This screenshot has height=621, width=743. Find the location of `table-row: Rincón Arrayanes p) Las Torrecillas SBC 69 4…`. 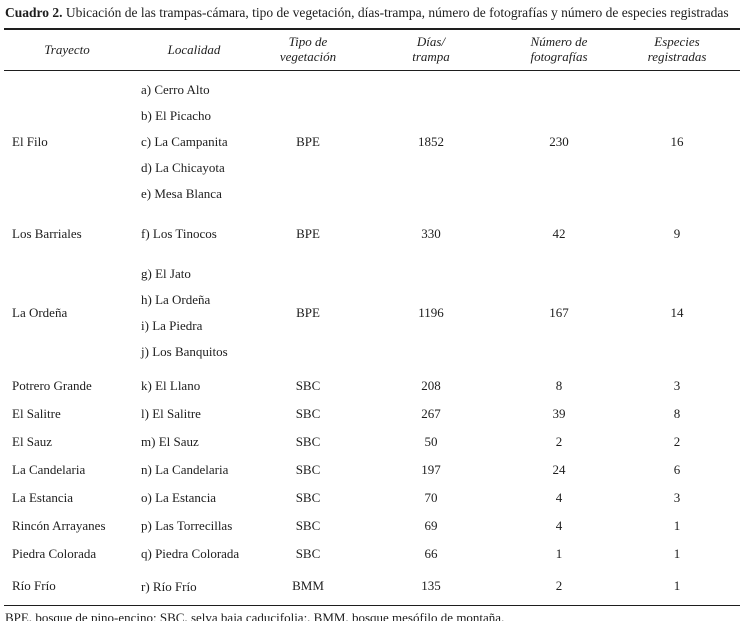

table-row: Rincón Arrayanes p) Las Torrecillas SBC 69 4… is located at coordinates (372, 527).